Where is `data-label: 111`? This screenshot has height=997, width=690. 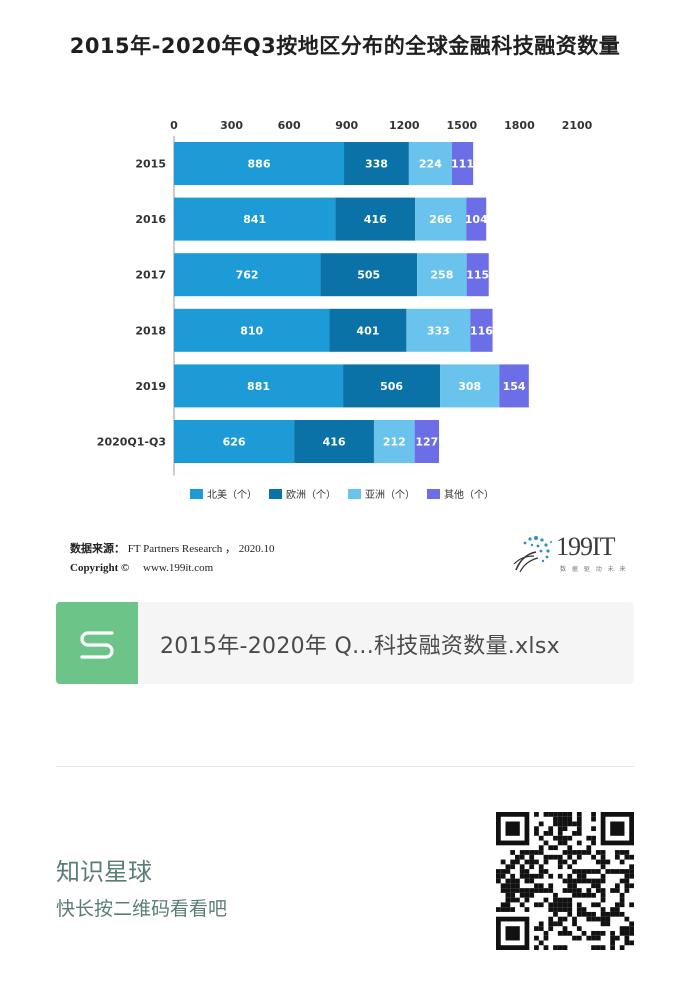 data-label: 111 is located at coordinates (462, 164).